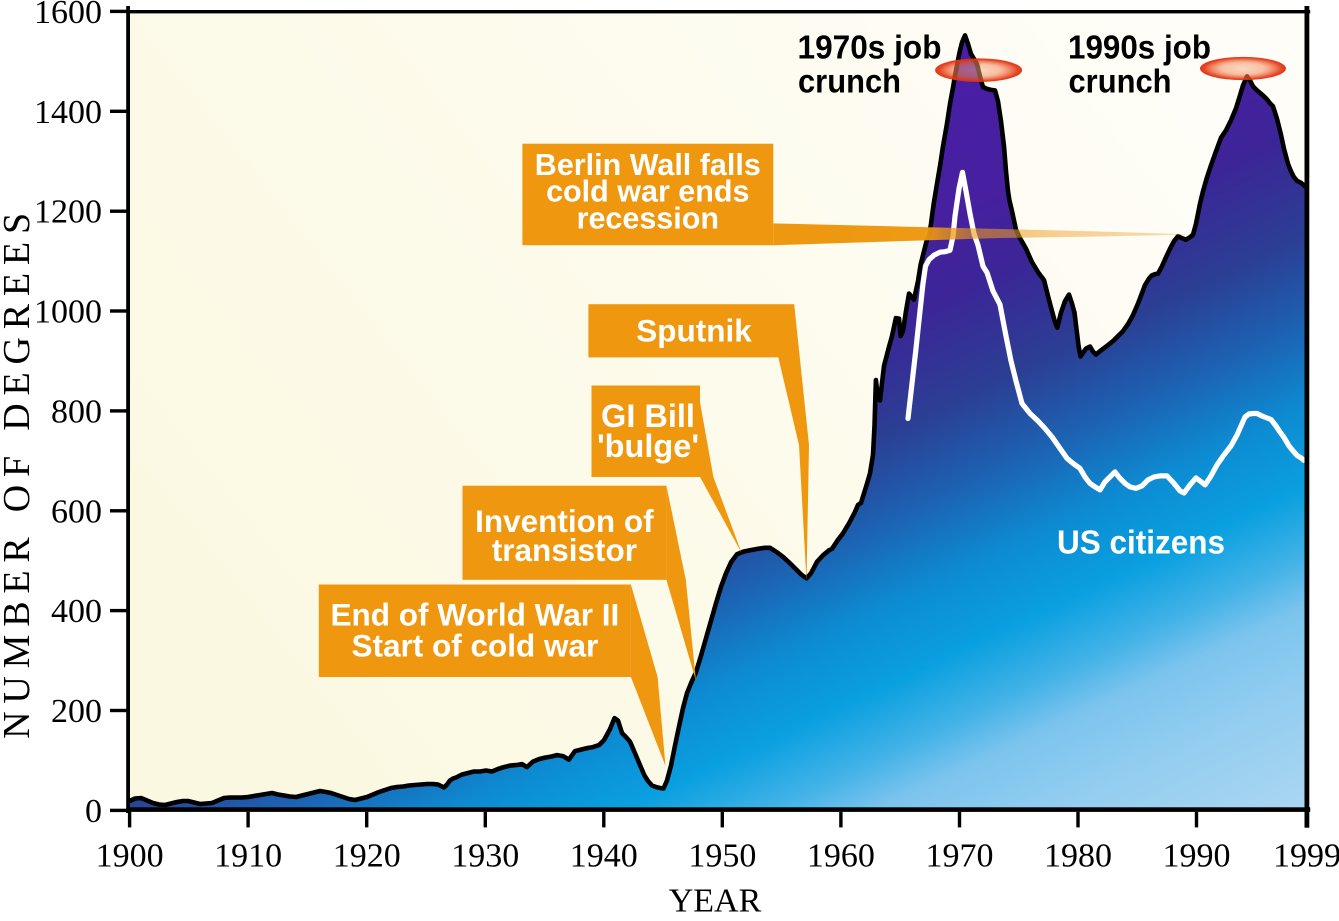 The image size is (1339, 921). I want to click on svg-text: 1000, so click(68, 312).